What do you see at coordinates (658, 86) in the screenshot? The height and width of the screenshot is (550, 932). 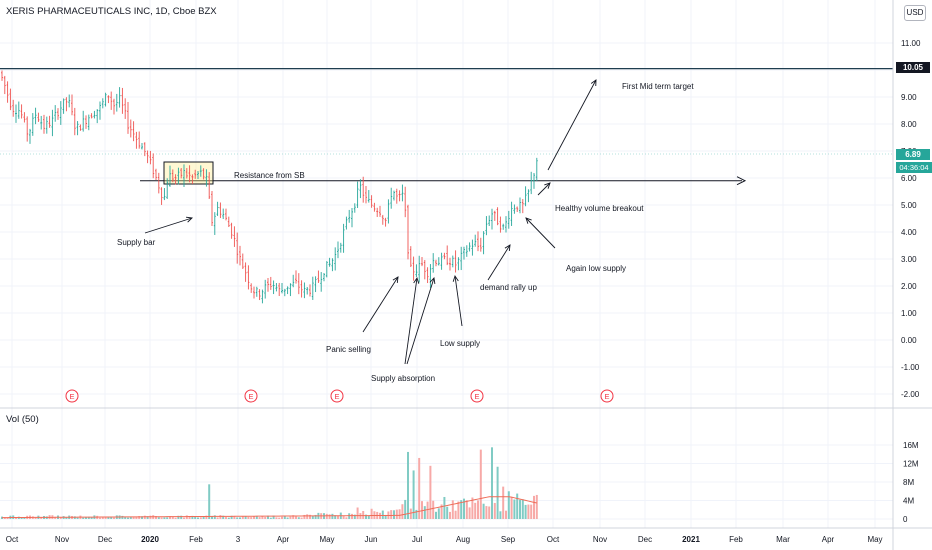 I see `annotation-first-target: First Mid term target` at bounding box center [658, 86].